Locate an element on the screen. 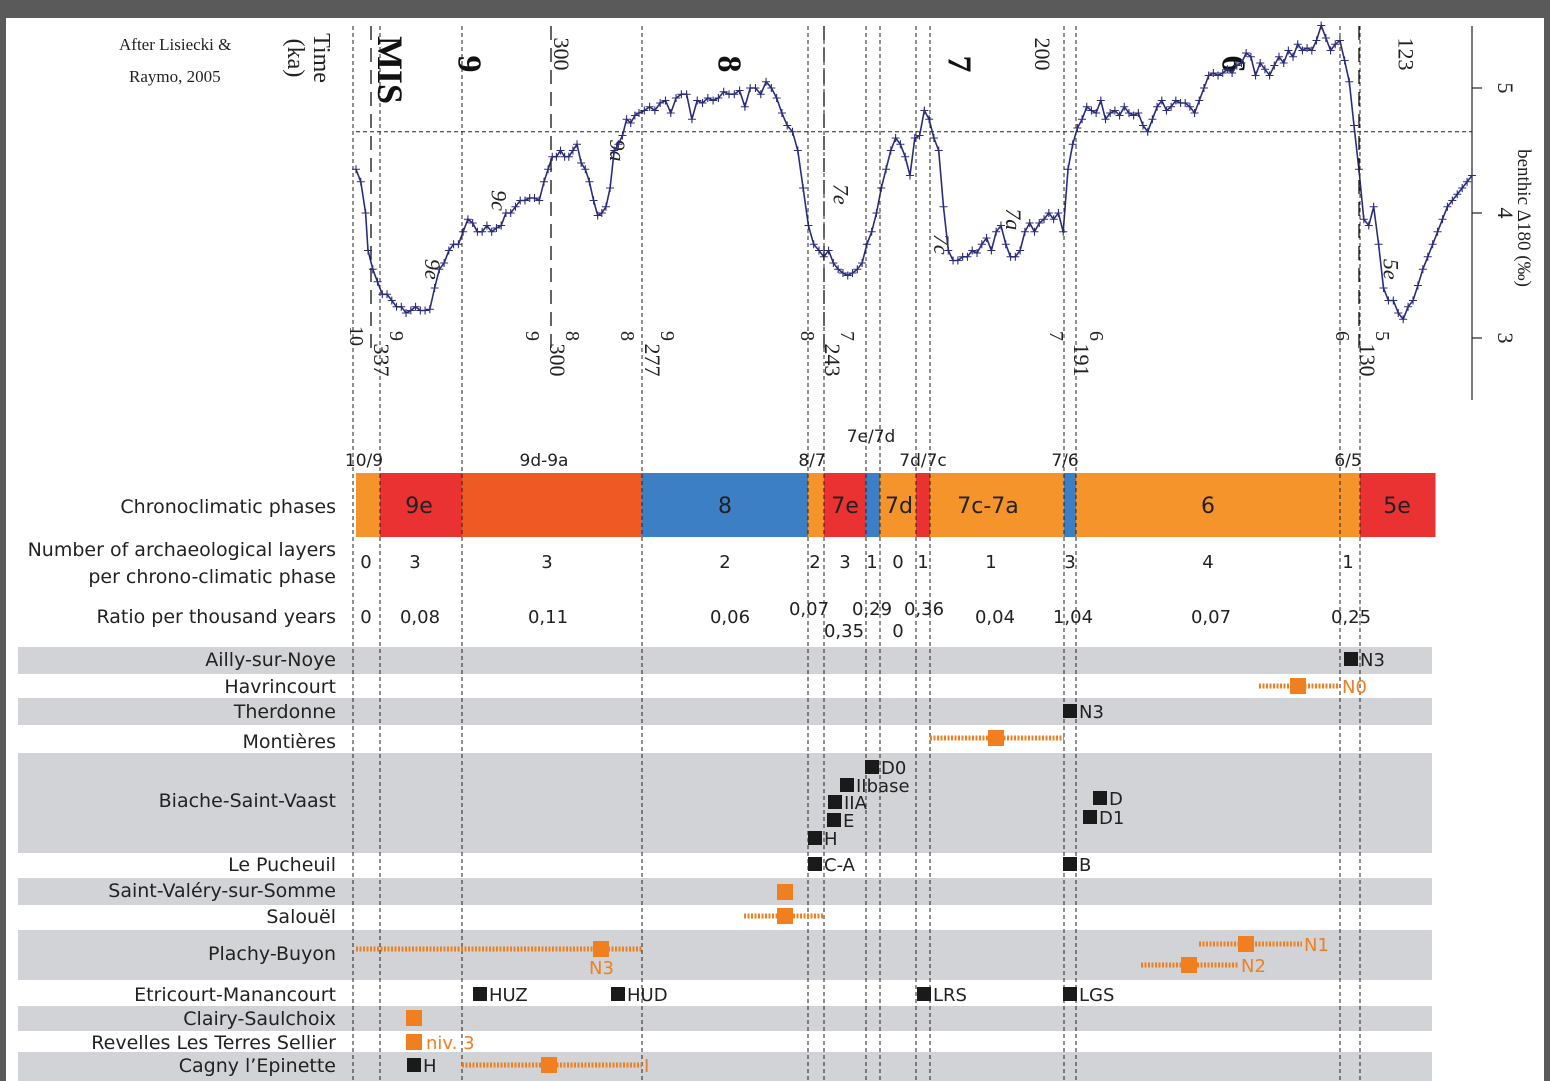  site-name-havrincourt: Havrincourt is located at coordinates (280, 687).